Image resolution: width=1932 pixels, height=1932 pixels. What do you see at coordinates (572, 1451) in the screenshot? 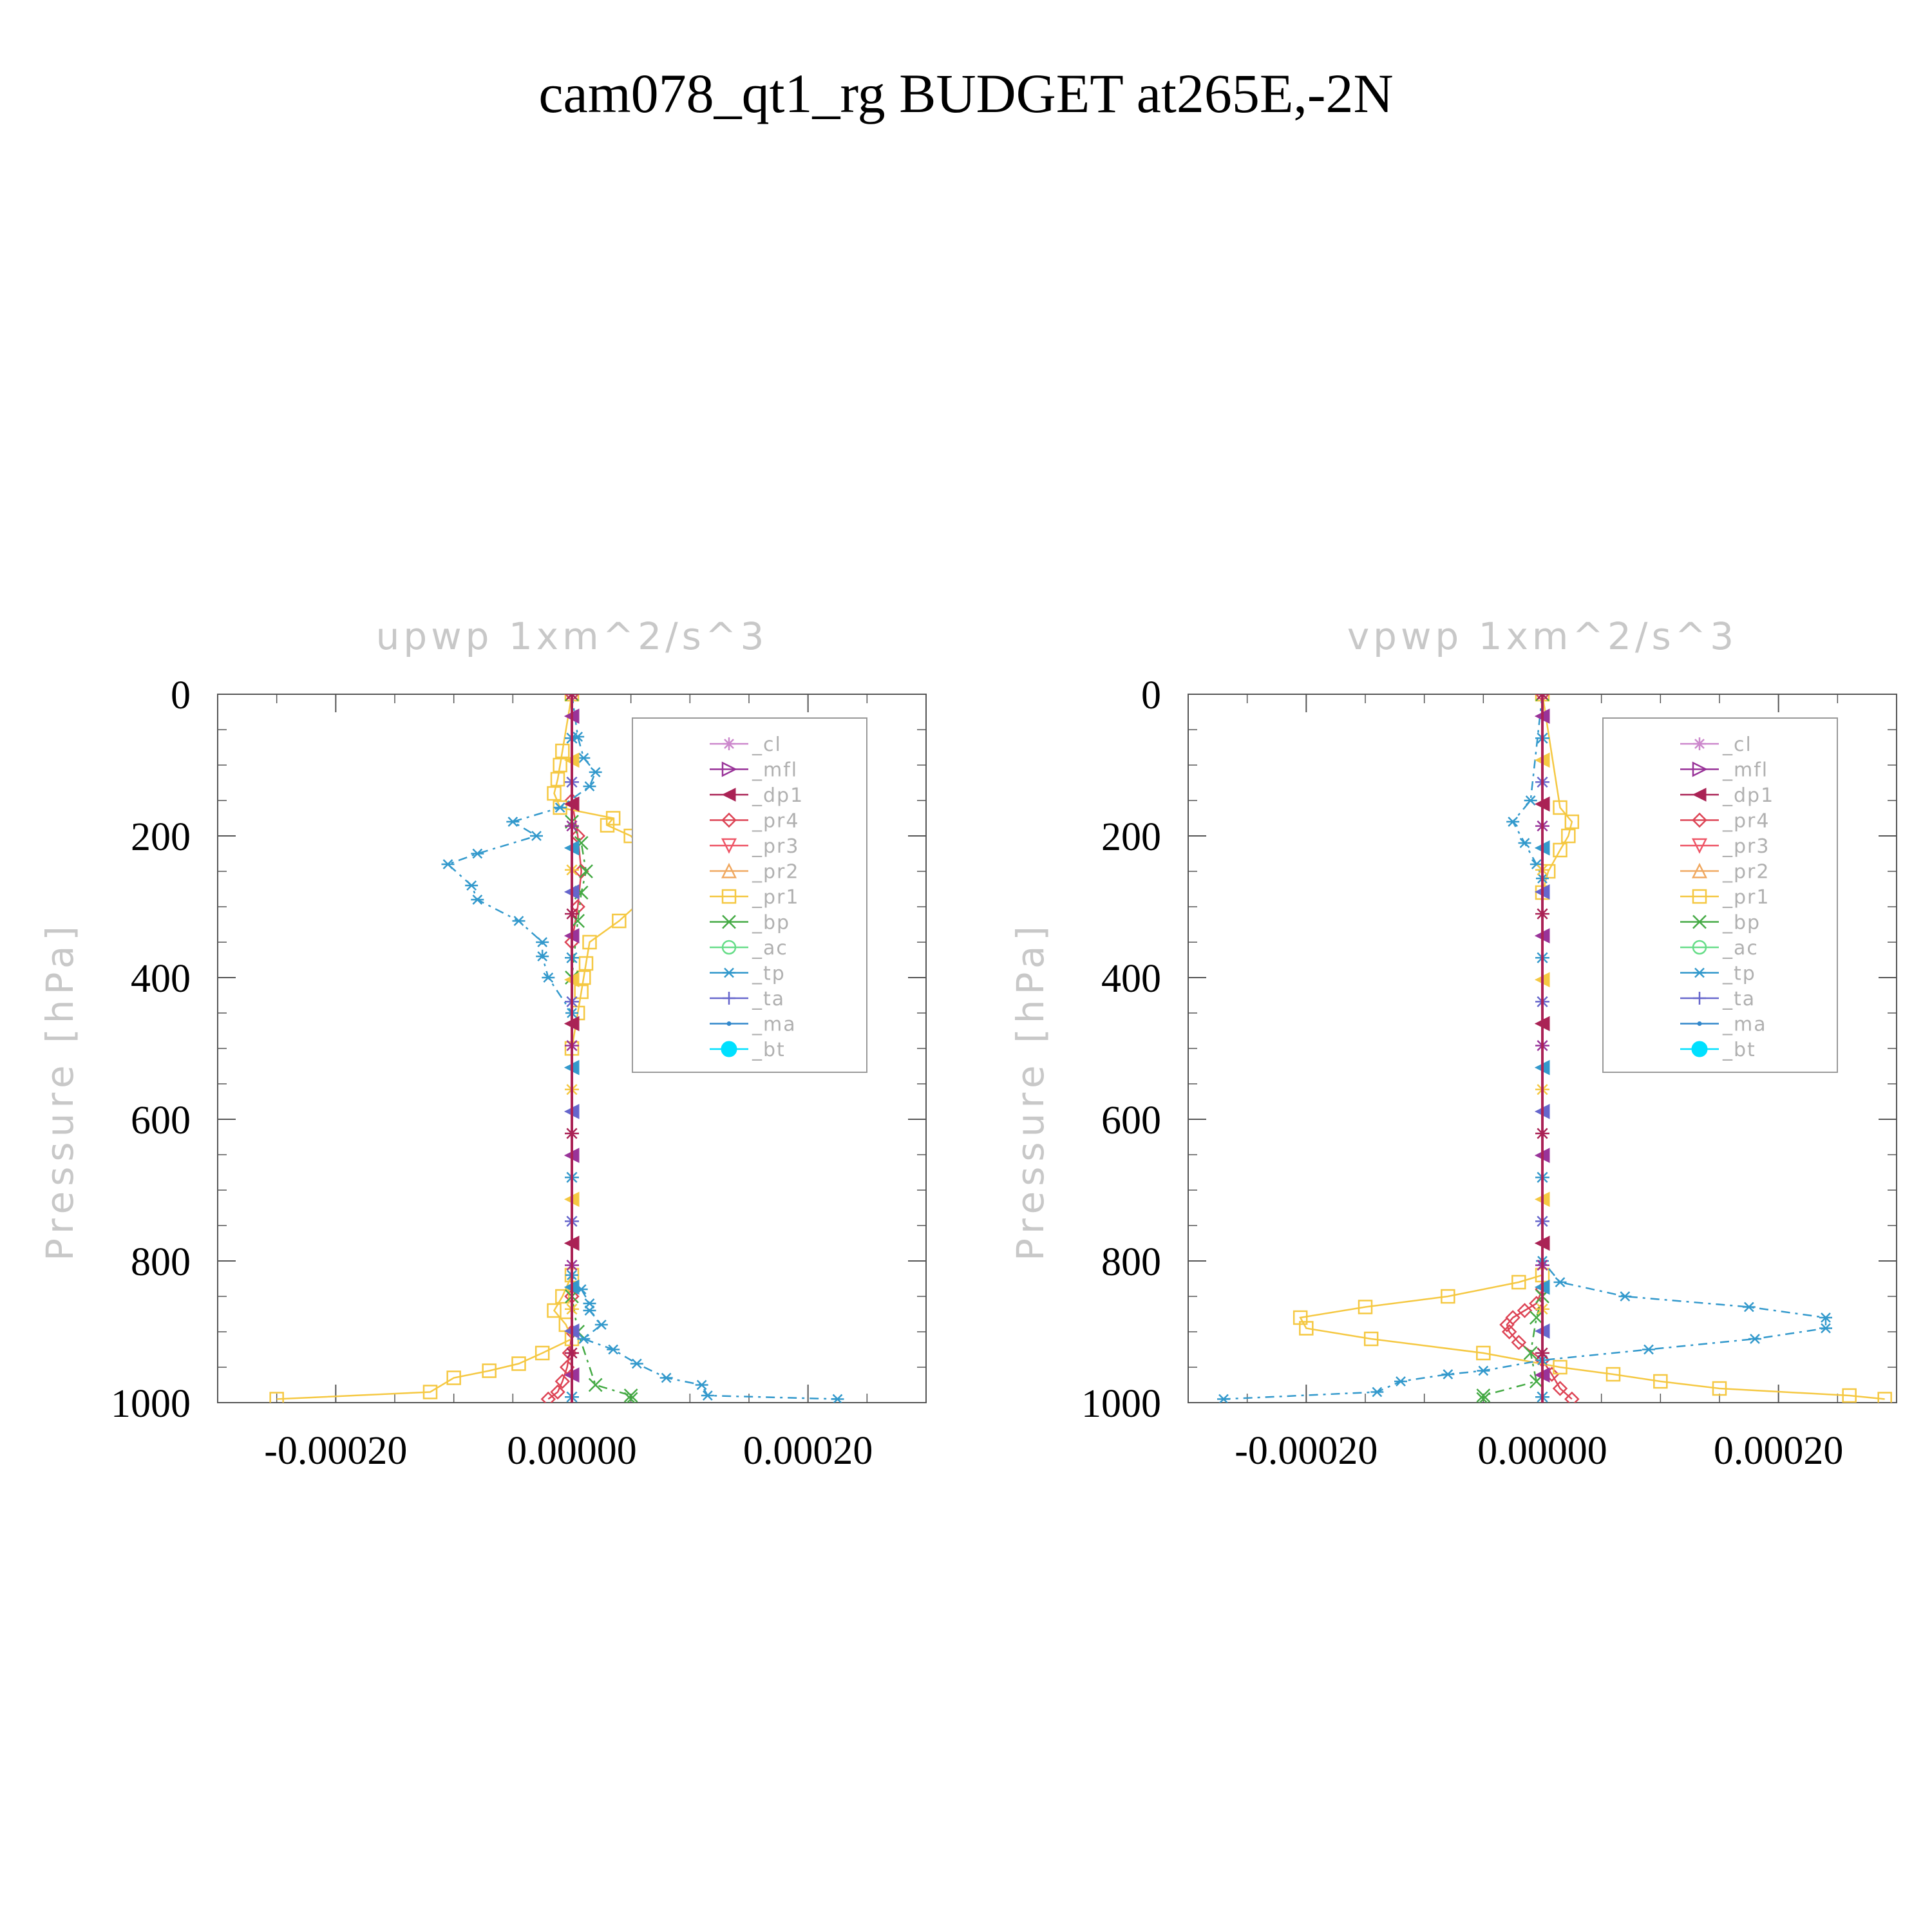
I see `x-tick-label: 0.00000` at bounding box center [572, 1451].